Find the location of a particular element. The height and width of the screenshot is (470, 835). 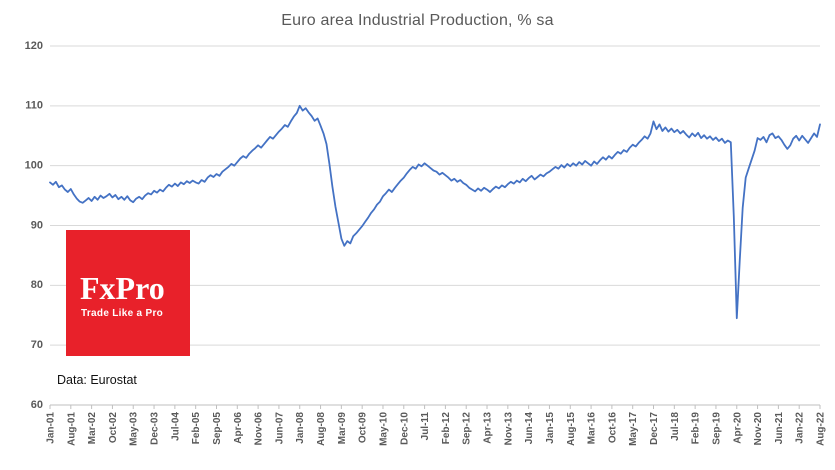

x-tick-label: Jan-22 is located at coordinates (800, 428).